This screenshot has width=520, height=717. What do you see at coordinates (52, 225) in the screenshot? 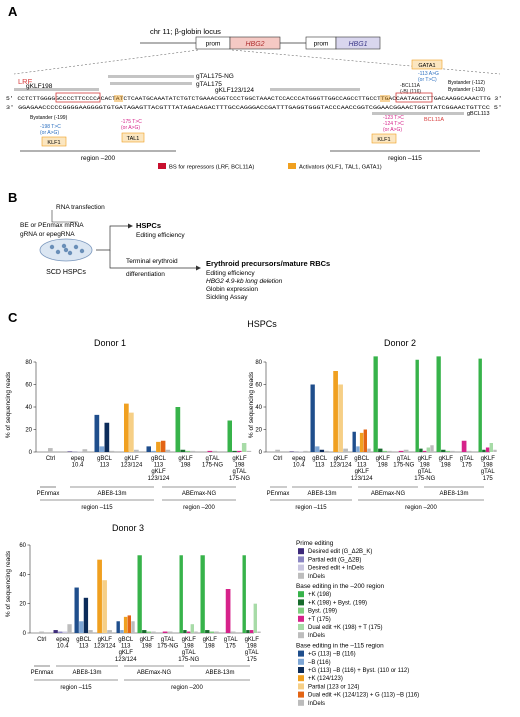
I see `be-mrna-label: BE or PEnmax mRNA` at bounding box center [52, 225].